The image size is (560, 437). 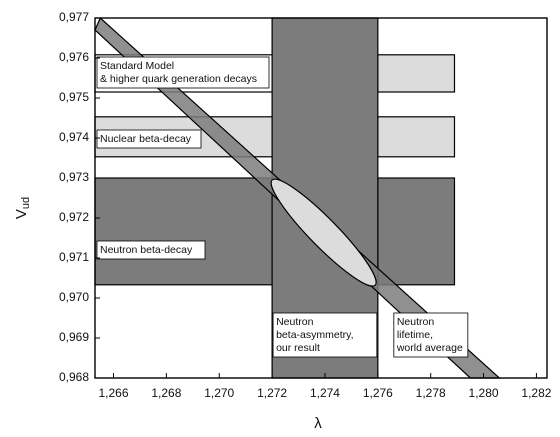 I want to click on x-tick-label: 1,266, so click(x=113, y=393).